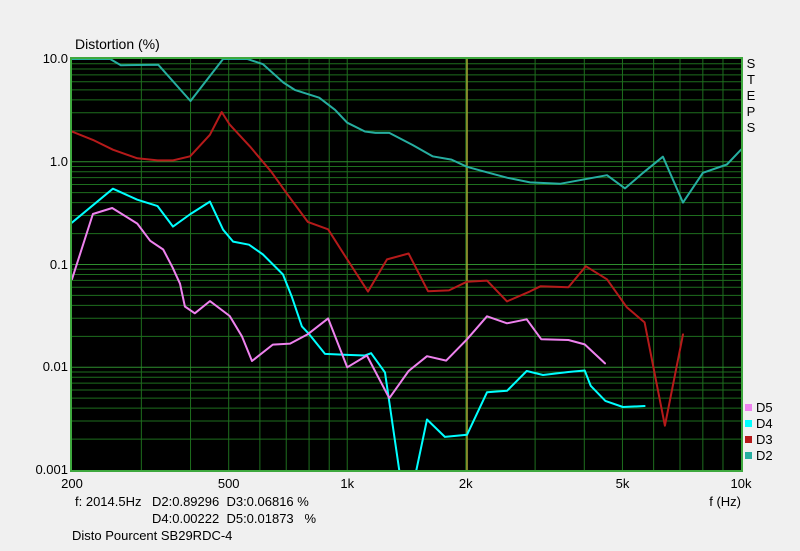 Image resolution: width=800 pixels, height=551 pixels. I want to click on y-tick-1.0: 1.0, so click(58, 161).